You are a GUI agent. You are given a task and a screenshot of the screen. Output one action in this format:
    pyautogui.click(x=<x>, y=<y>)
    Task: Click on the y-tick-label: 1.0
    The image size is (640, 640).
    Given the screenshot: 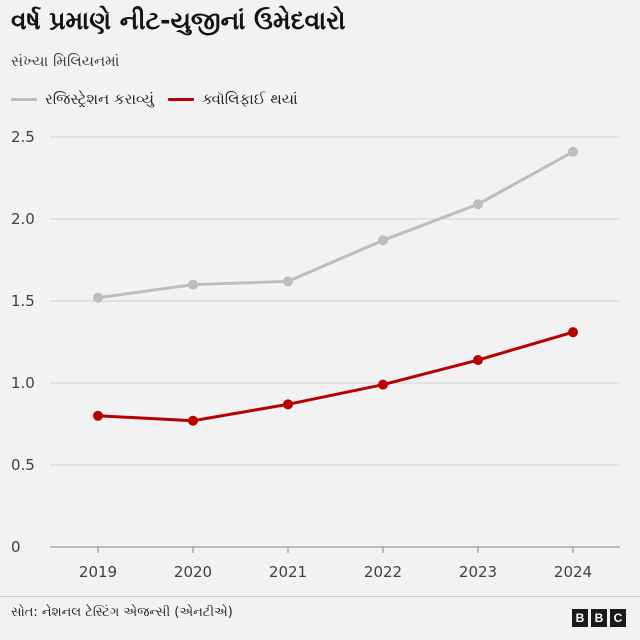 What is the action you would take?
    pyautogui.click(x=23, y=383)
    